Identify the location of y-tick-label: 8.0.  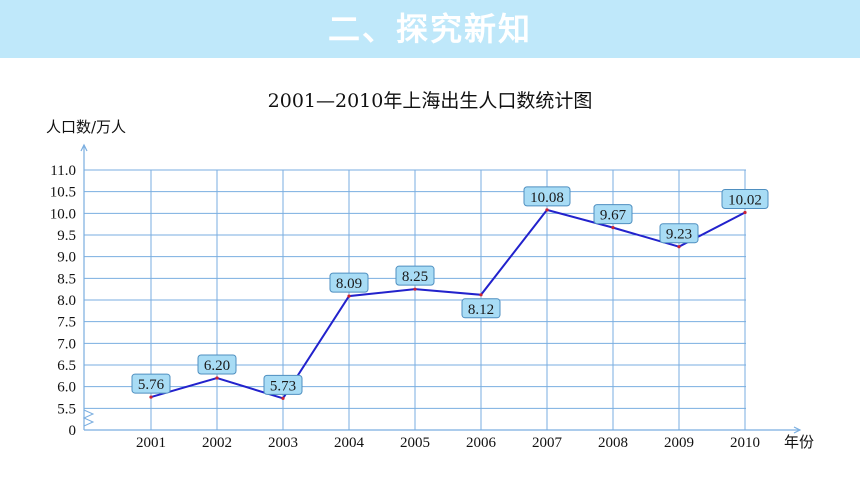
(66, 301).